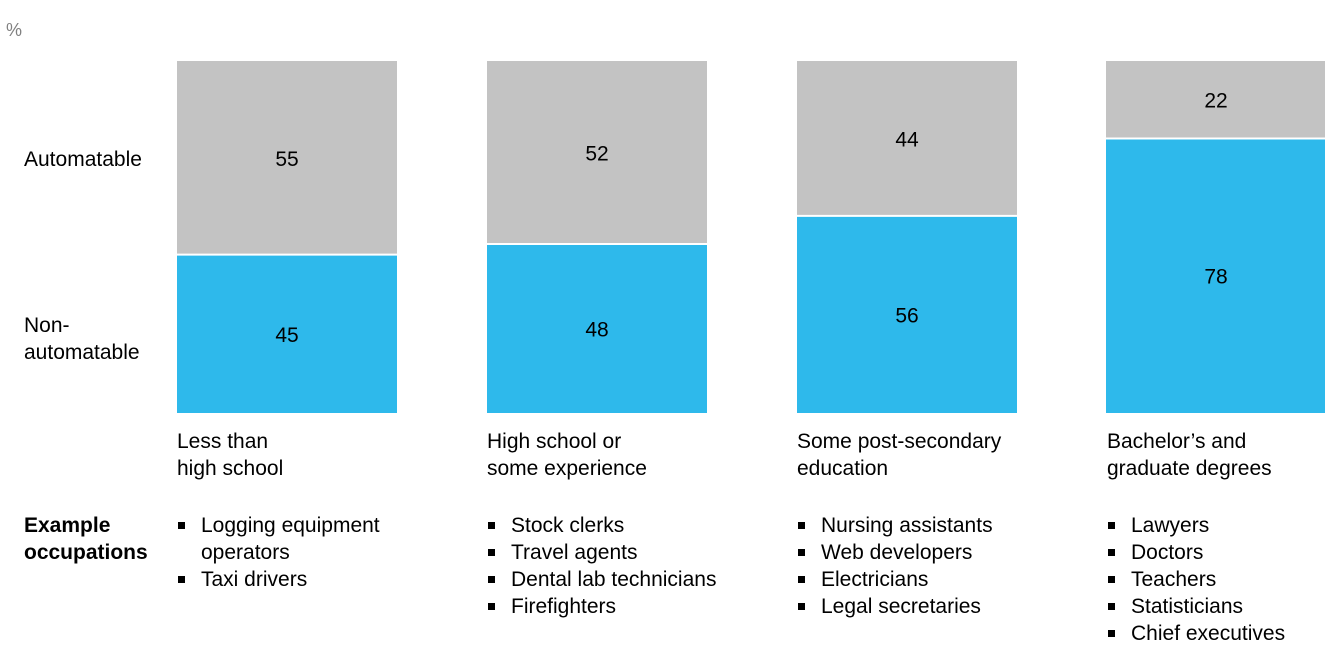 This screenshot has width=1325, height=650. Describe the element at coordinates (899, 455) in the screenshot. I see `category-label-post-secondary: Some post-secondary education` at that location.